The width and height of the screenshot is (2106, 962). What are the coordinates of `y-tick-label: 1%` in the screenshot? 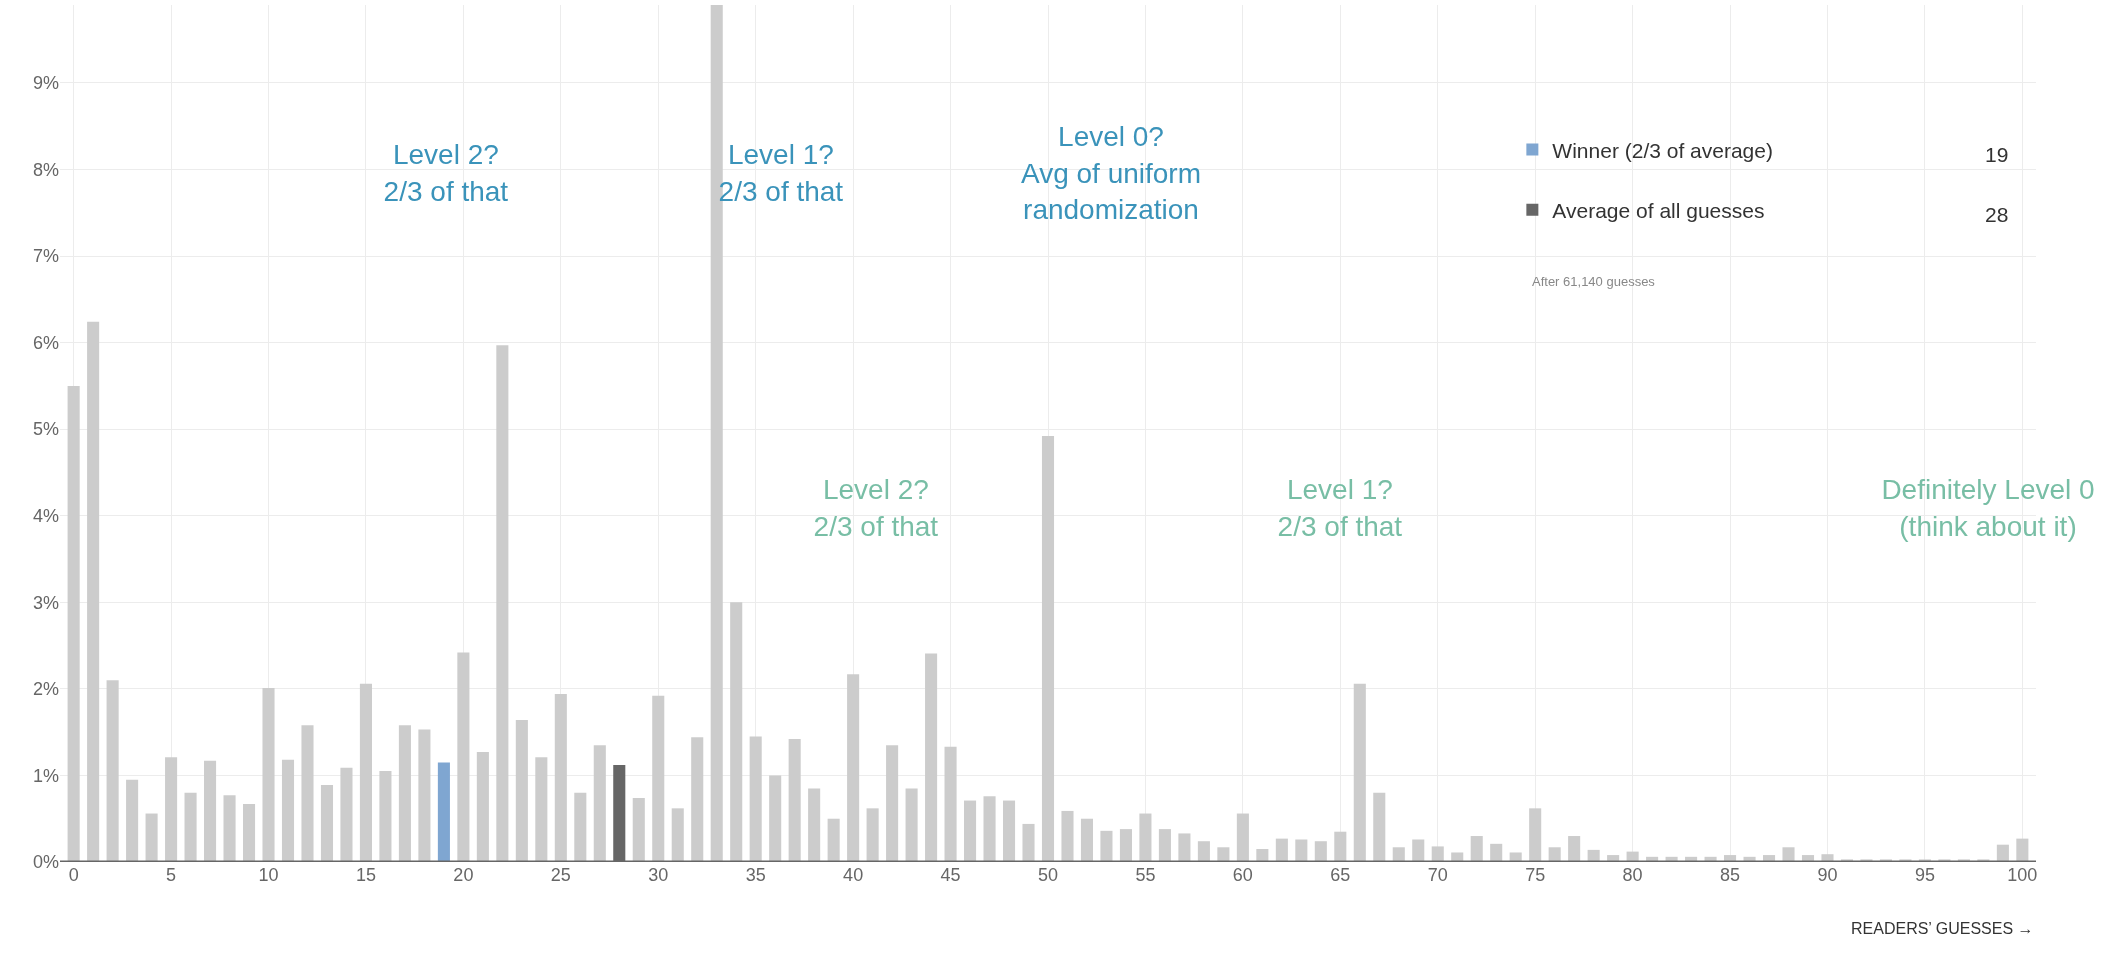 It's located at (45, 775).